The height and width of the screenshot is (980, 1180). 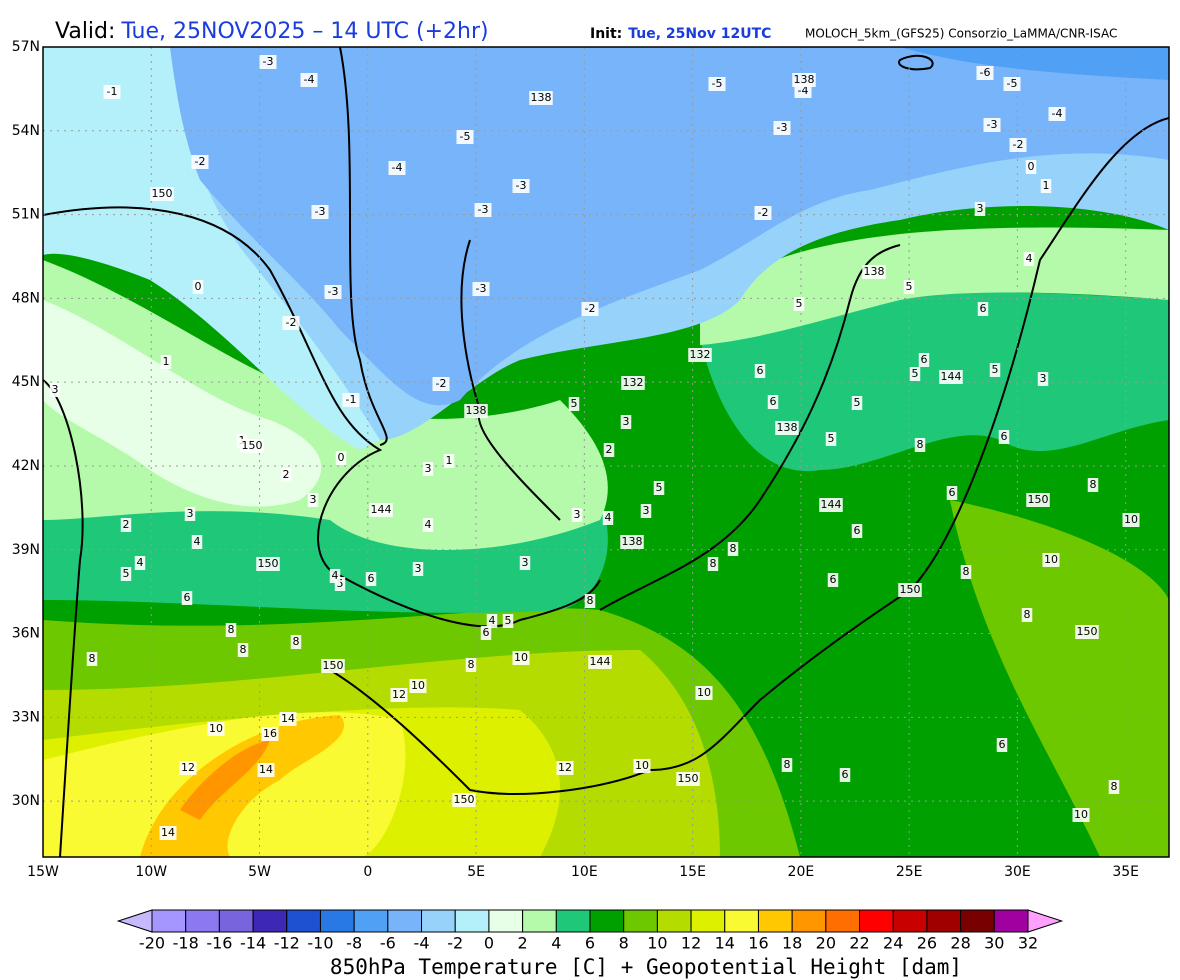 I want to click on contour-label: 4, so click(x=197, y=541).